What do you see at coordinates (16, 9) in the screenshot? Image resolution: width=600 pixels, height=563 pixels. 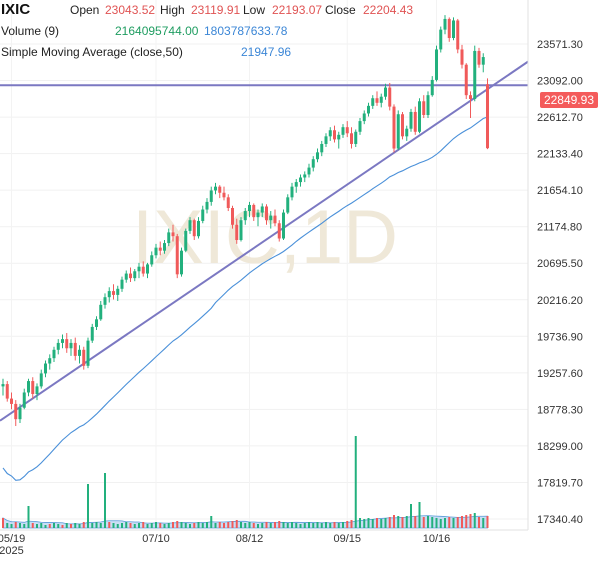 I see `symbol-label: IXIC` at bounding box center [16, 9].